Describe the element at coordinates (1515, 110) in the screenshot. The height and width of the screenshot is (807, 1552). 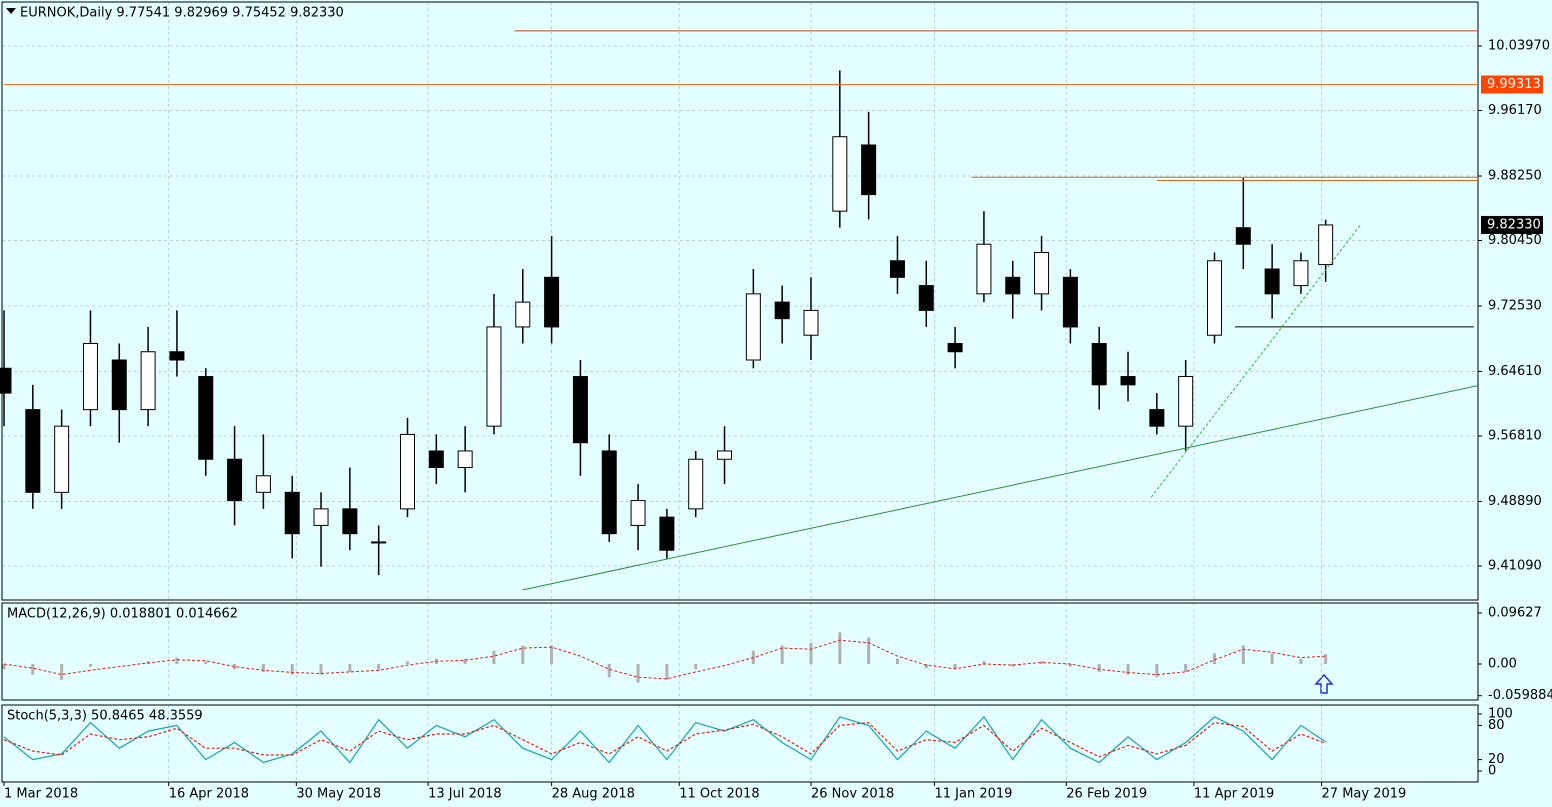
I see `y-tick-label: 9.96170` at that location.